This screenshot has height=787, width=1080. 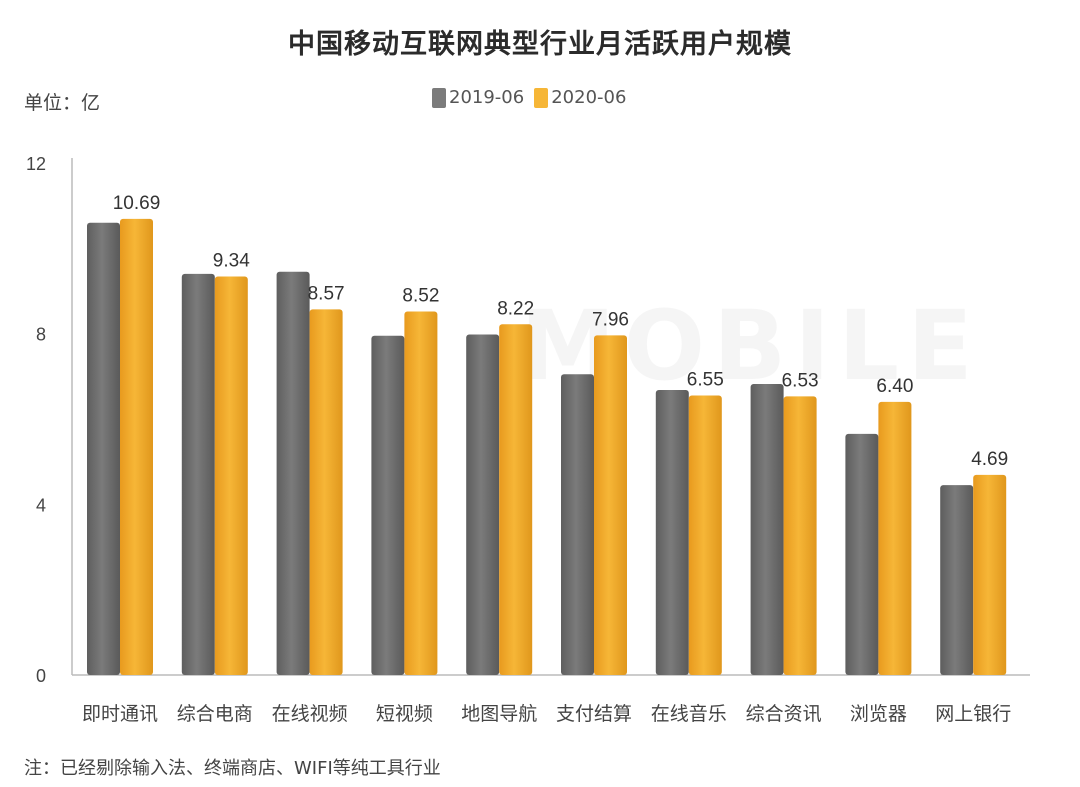 I want to click on y-tick-label: 4, so click(x=41, y=505).